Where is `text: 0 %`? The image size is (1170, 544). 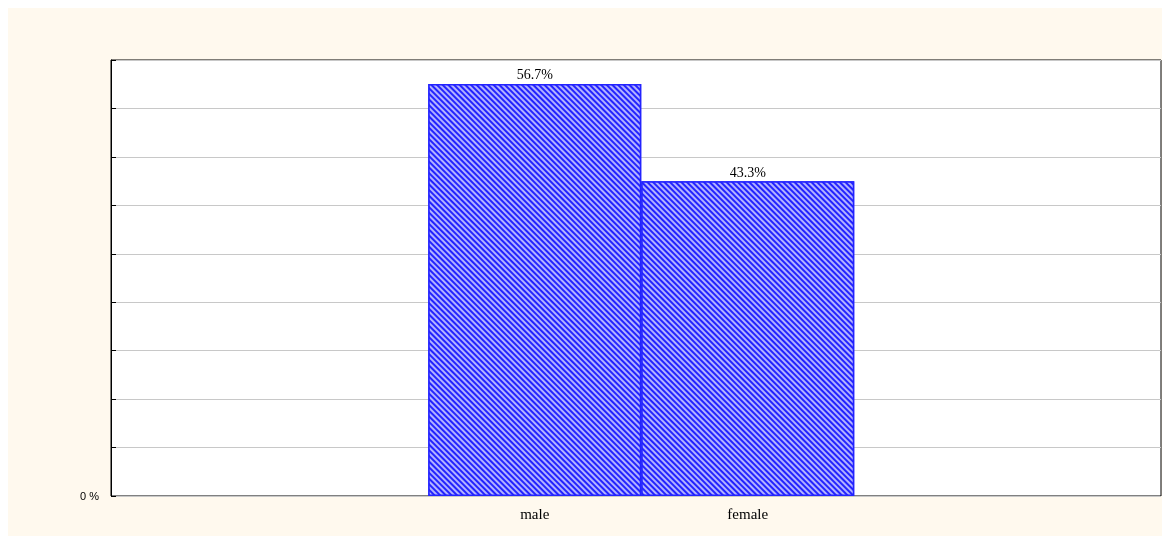
text: 0 % is located at coordinates (90, 495).